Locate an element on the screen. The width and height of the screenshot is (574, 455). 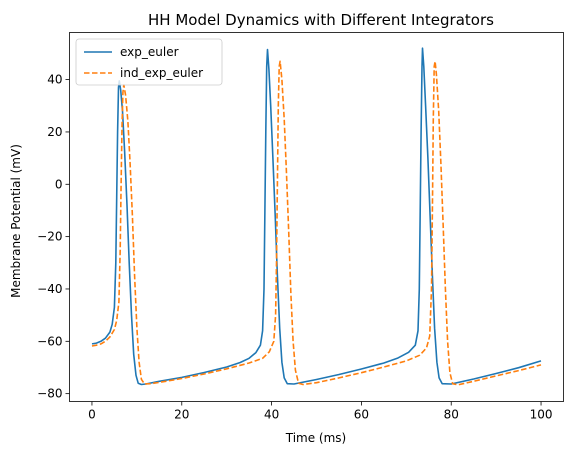
x-tick-label: 100 is located at coordinates (541, 415).